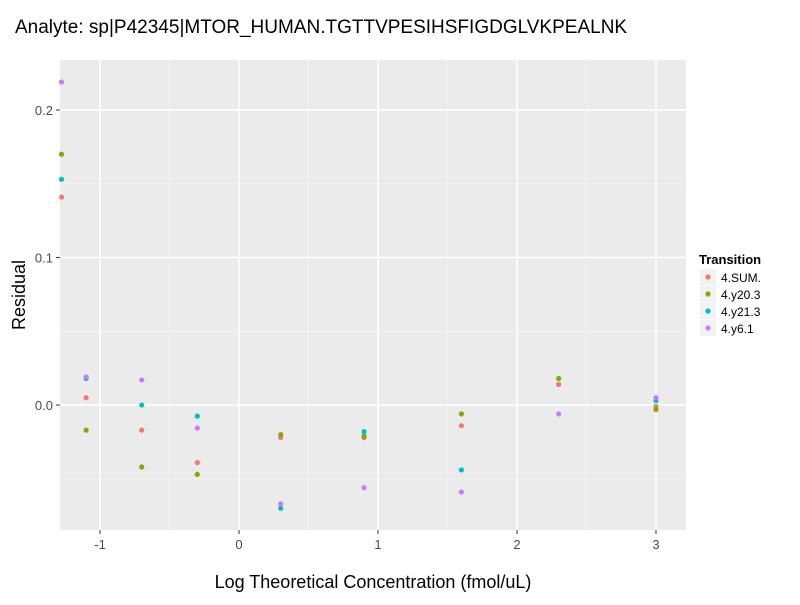 The height and width of the screenshot is (605, 800). Describe the element at coordinates (373, 582) in the screenshot. I see `x-axis-label: Log Theoretical Concentration (fmol/uL)` at that location.